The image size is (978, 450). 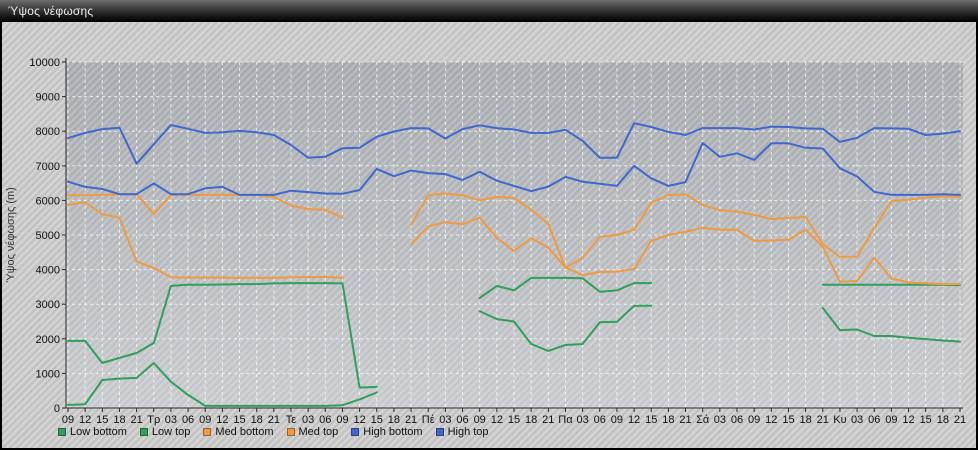 I want to click on y-tick-label: 8000, so click(x=48, y=132).